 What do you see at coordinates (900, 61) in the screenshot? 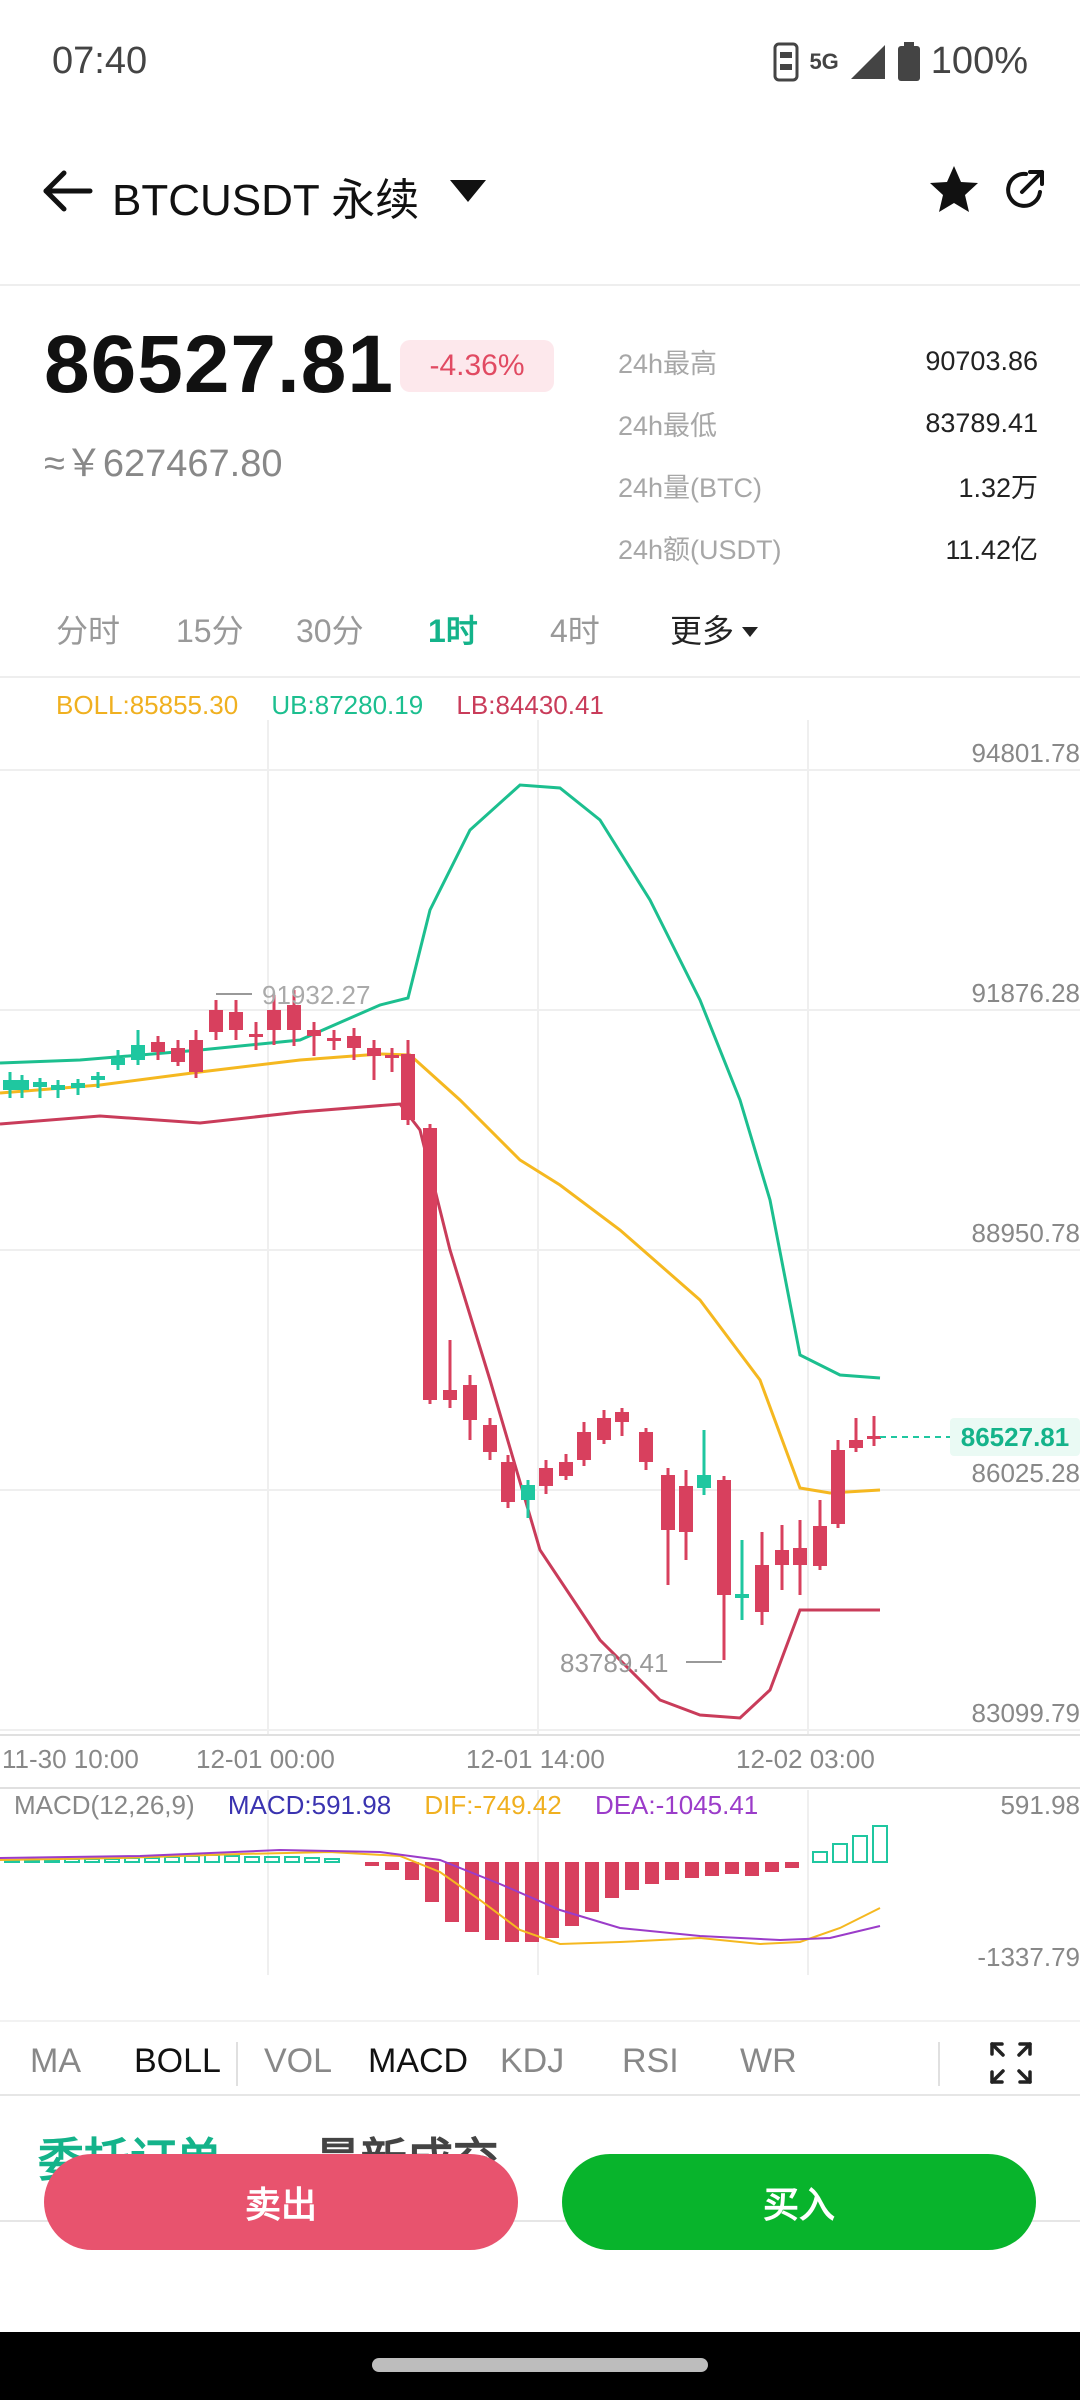
I see `status-icons: 5G 100%` at bounding box center [900, 61].